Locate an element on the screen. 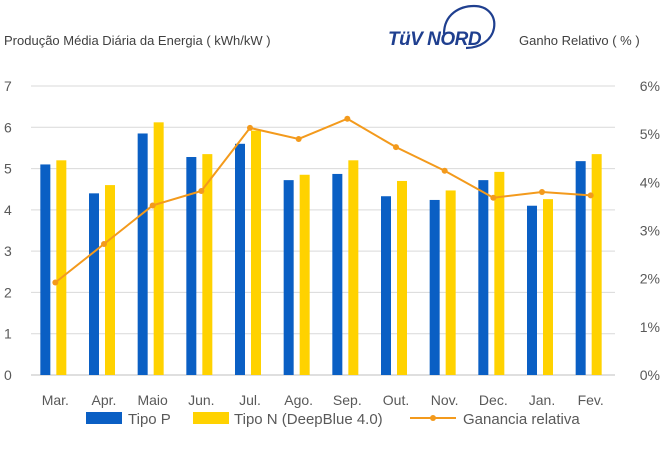 This screenshot has width=662, height=470. left-tick-label: 3 is located at coordinates (8, 251).